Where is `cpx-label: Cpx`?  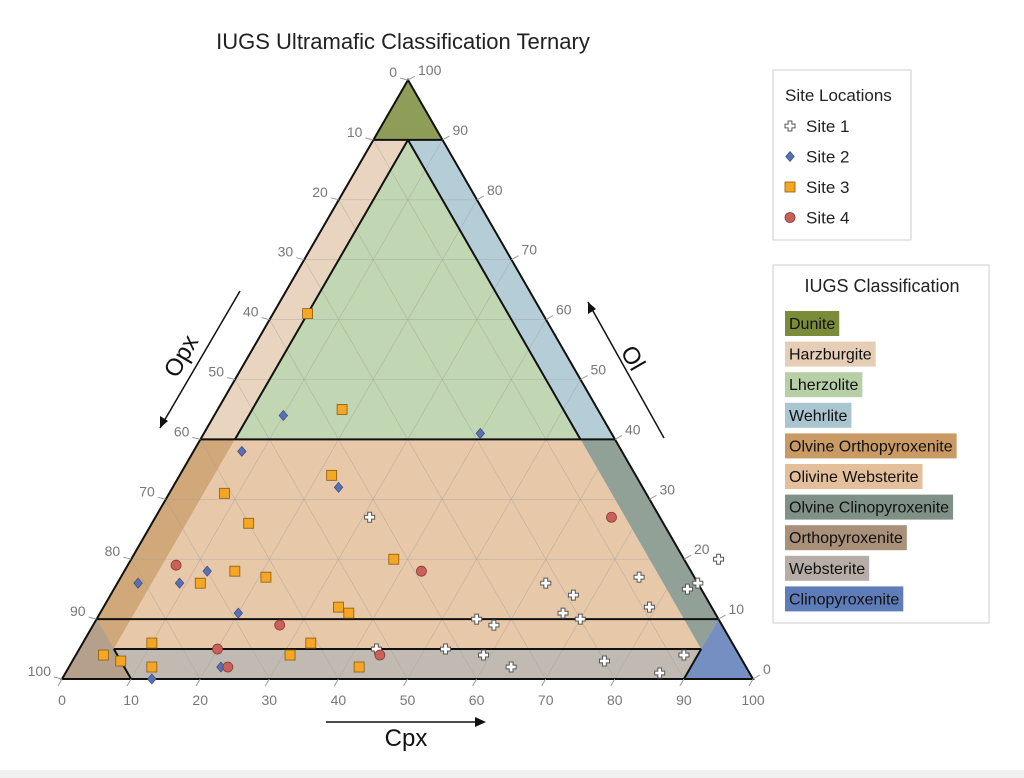
cpx-label: Cpx is located at coordinates (406, 738).